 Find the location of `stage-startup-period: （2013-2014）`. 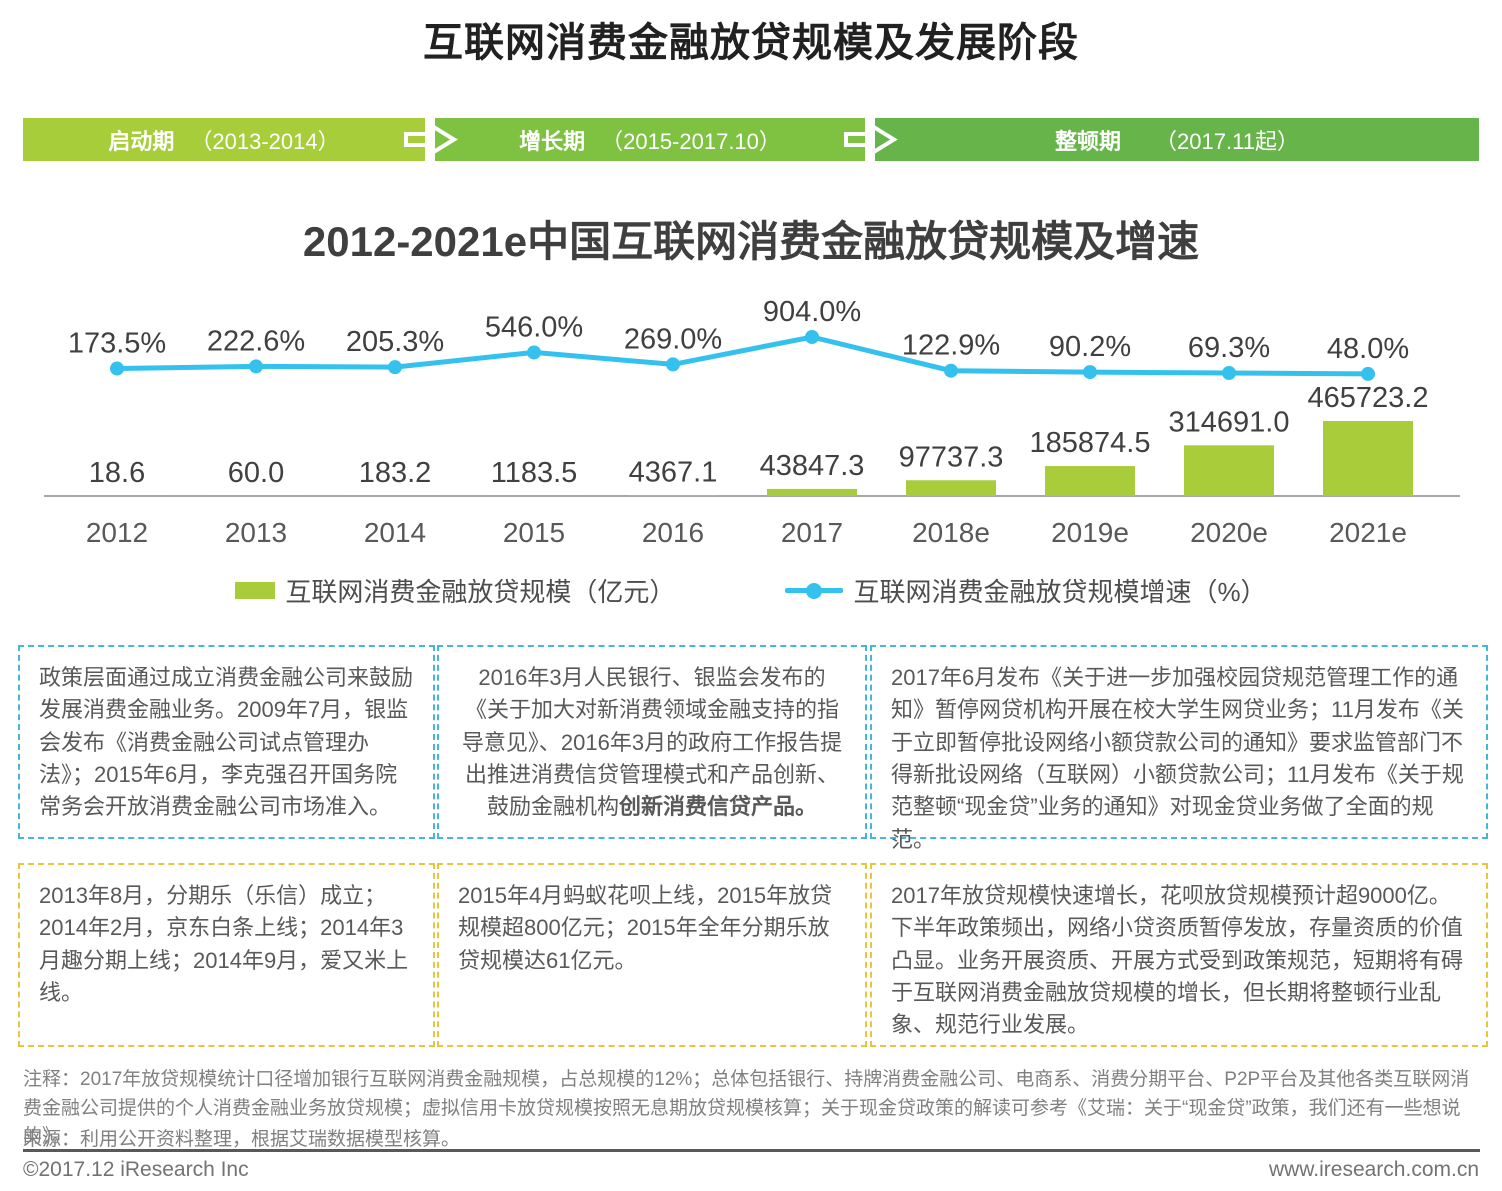

stage-startup-period: （2013-2014） is located at coordinates (265, 141).